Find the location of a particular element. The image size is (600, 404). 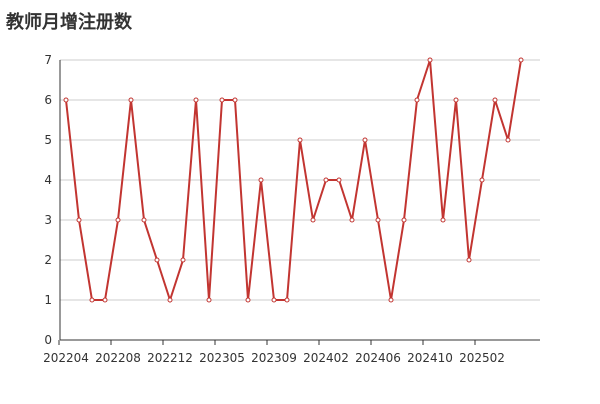

chart-title: 教师月增注册数 is located at coordinates (69, 22).